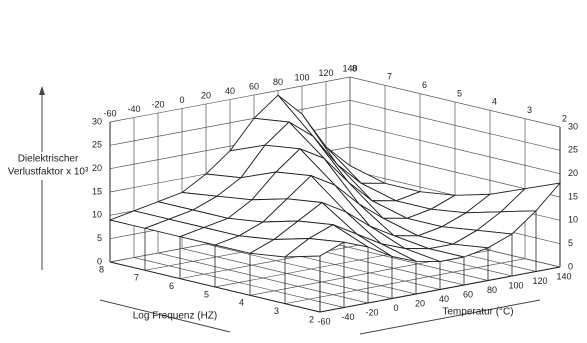  Describe the element at coordinates (405, 281) in the screenshot. I see `floor-grid-line` at that location.